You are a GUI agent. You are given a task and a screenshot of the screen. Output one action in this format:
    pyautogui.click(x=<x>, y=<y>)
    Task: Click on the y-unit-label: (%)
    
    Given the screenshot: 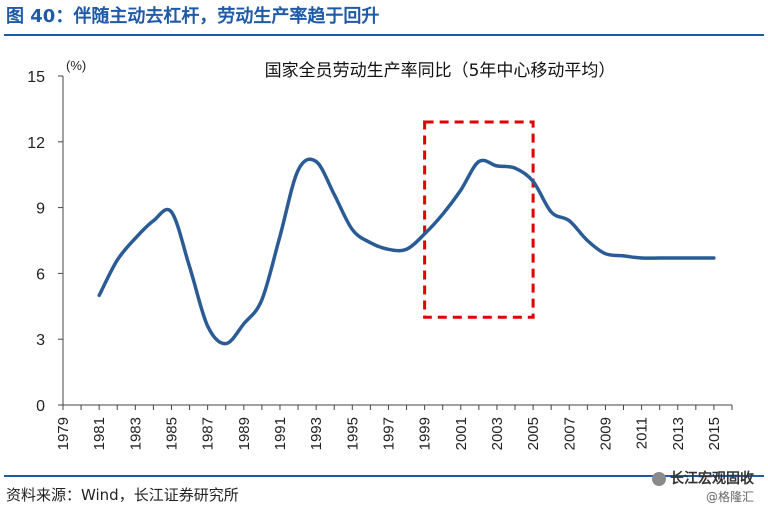 What is the action you would take?
    pyautogui.click(x=76, y=65)
    